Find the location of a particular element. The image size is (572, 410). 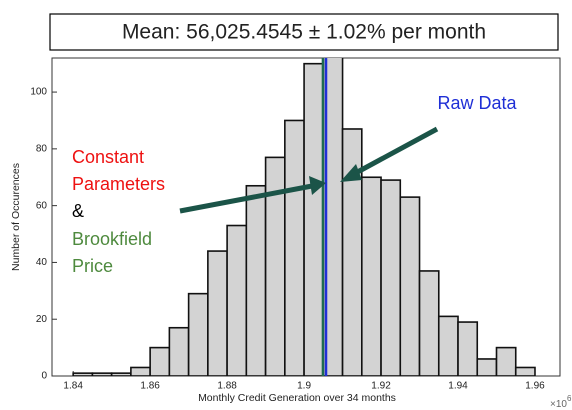

arrows is located at coordinates (309, 170).